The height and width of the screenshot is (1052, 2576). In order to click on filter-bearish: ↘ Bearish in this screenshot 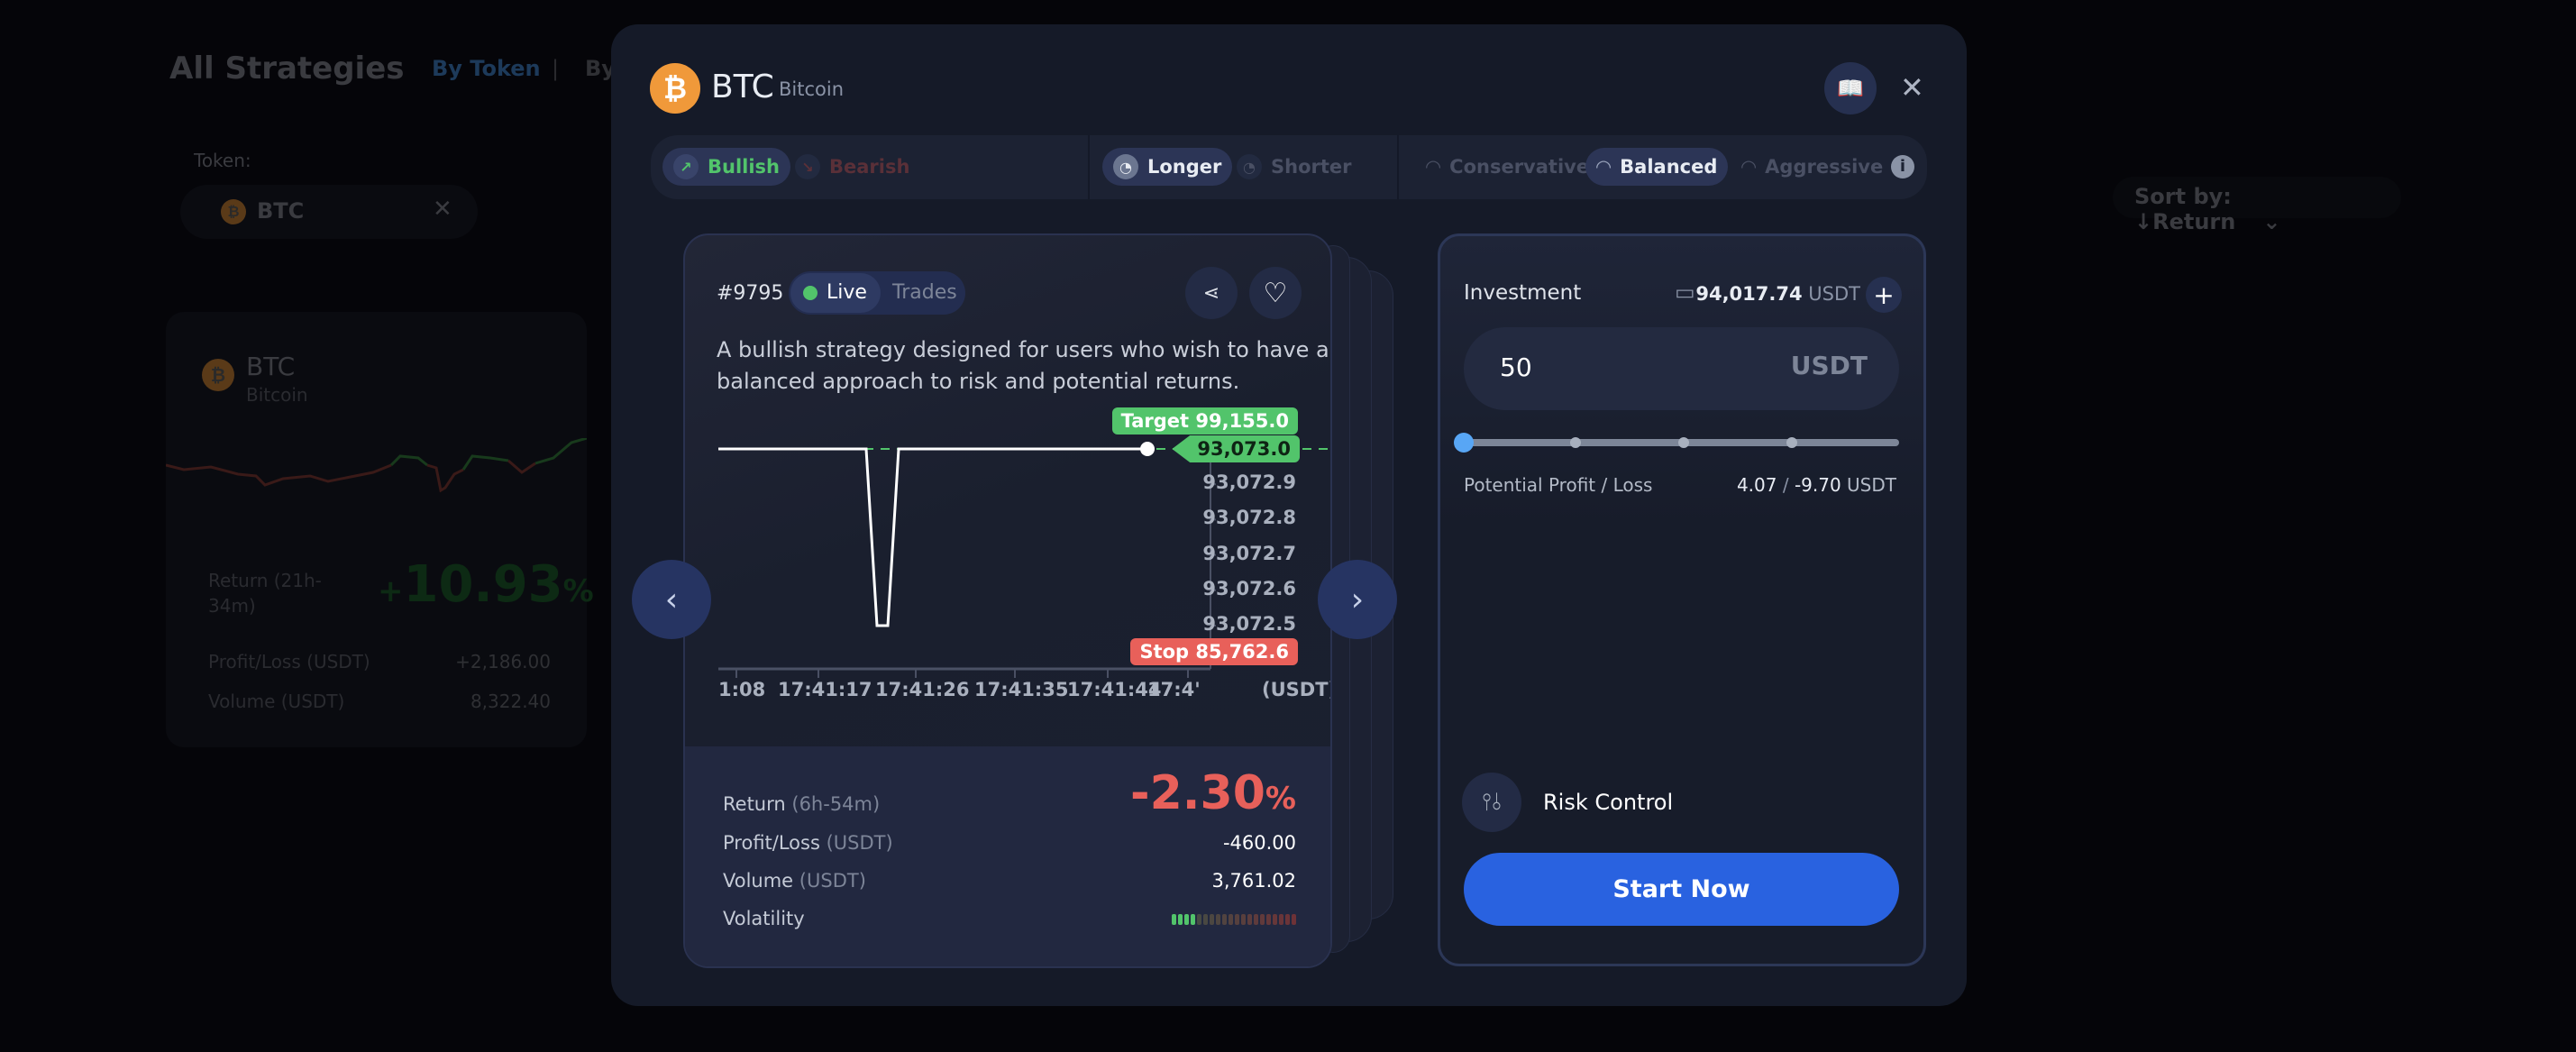, I will do `click(852, 167)`.